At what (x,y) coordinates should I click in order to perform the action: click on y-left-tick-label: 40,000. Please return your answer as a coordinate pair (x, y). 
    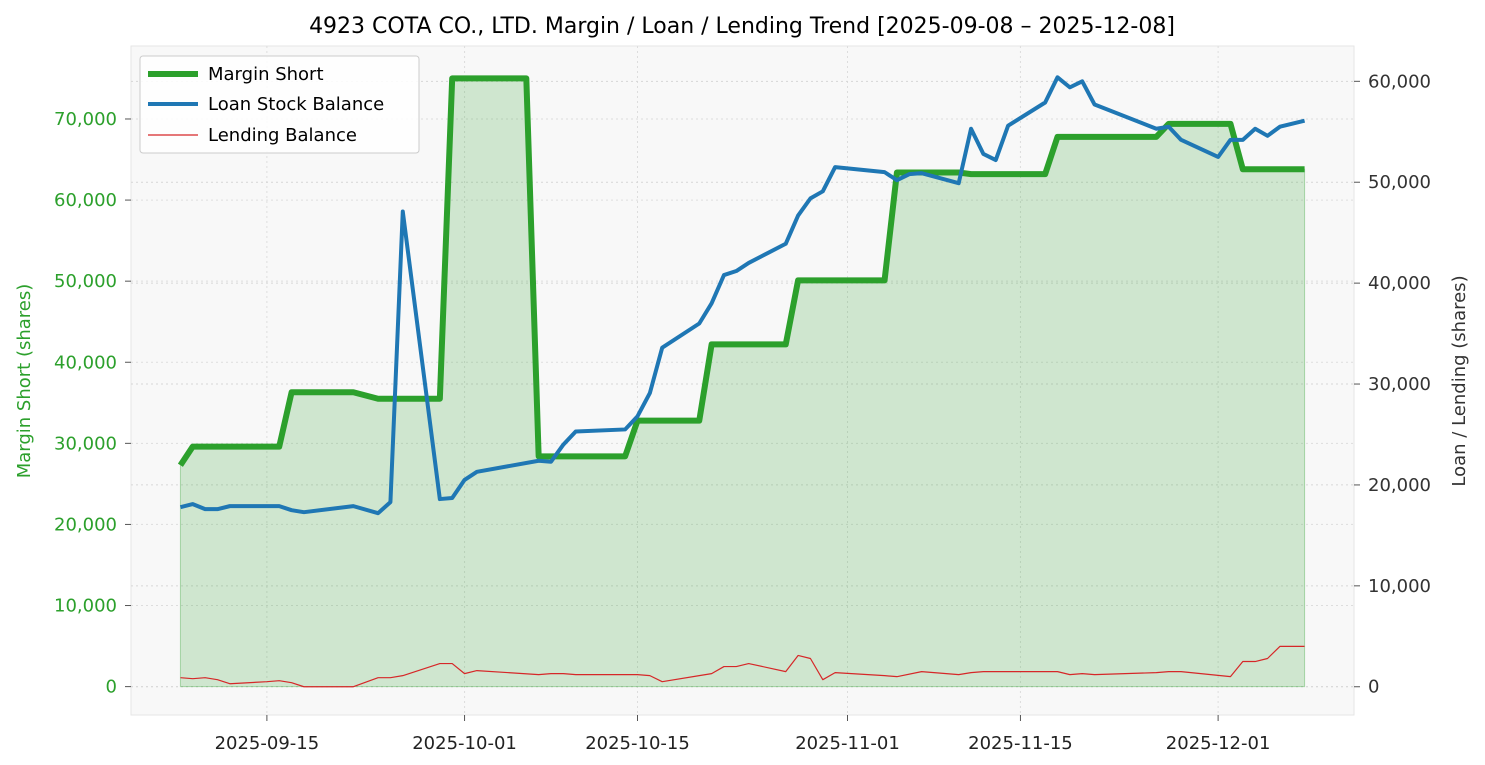
    Looking at the image, I should click on (85, 362).